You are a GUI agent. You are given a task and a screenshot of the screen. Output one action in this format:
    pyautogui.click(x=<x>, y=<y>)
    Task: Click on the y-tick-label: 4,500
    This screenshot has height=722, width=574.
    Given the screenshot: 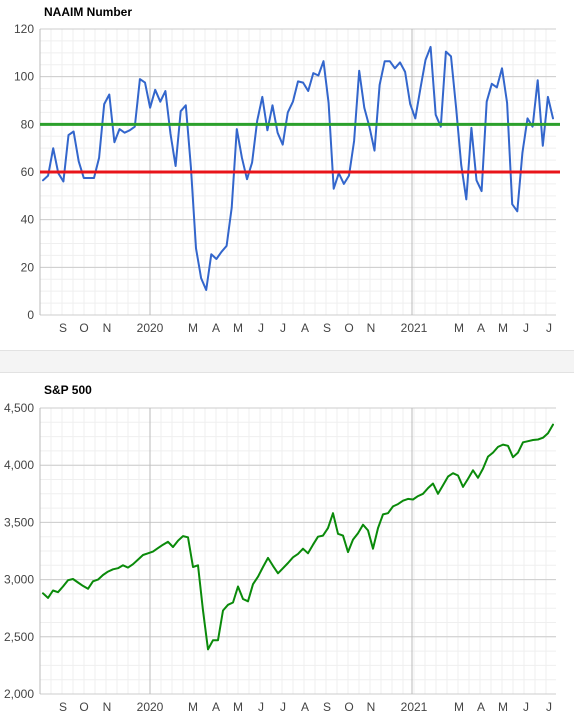 What is the action you would take?
    pyautogui.click(x=19, y=408)
    